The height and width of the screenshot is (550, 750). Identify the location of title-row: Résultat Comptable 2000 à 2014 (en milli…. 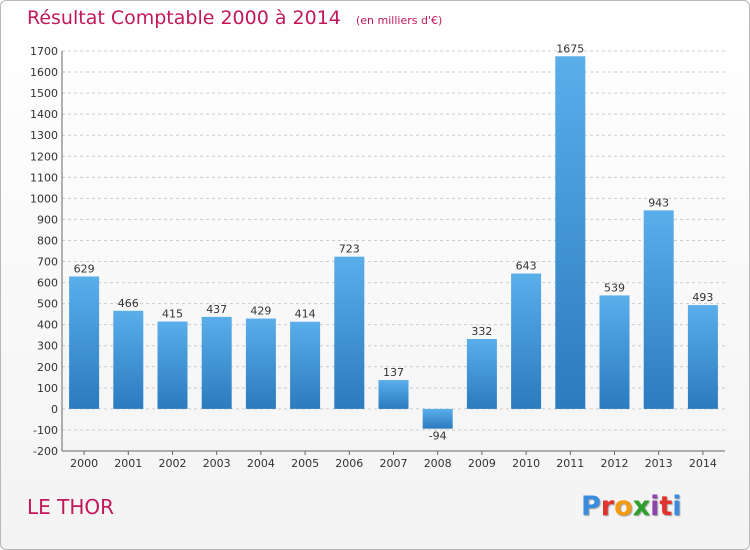
(234, 18).